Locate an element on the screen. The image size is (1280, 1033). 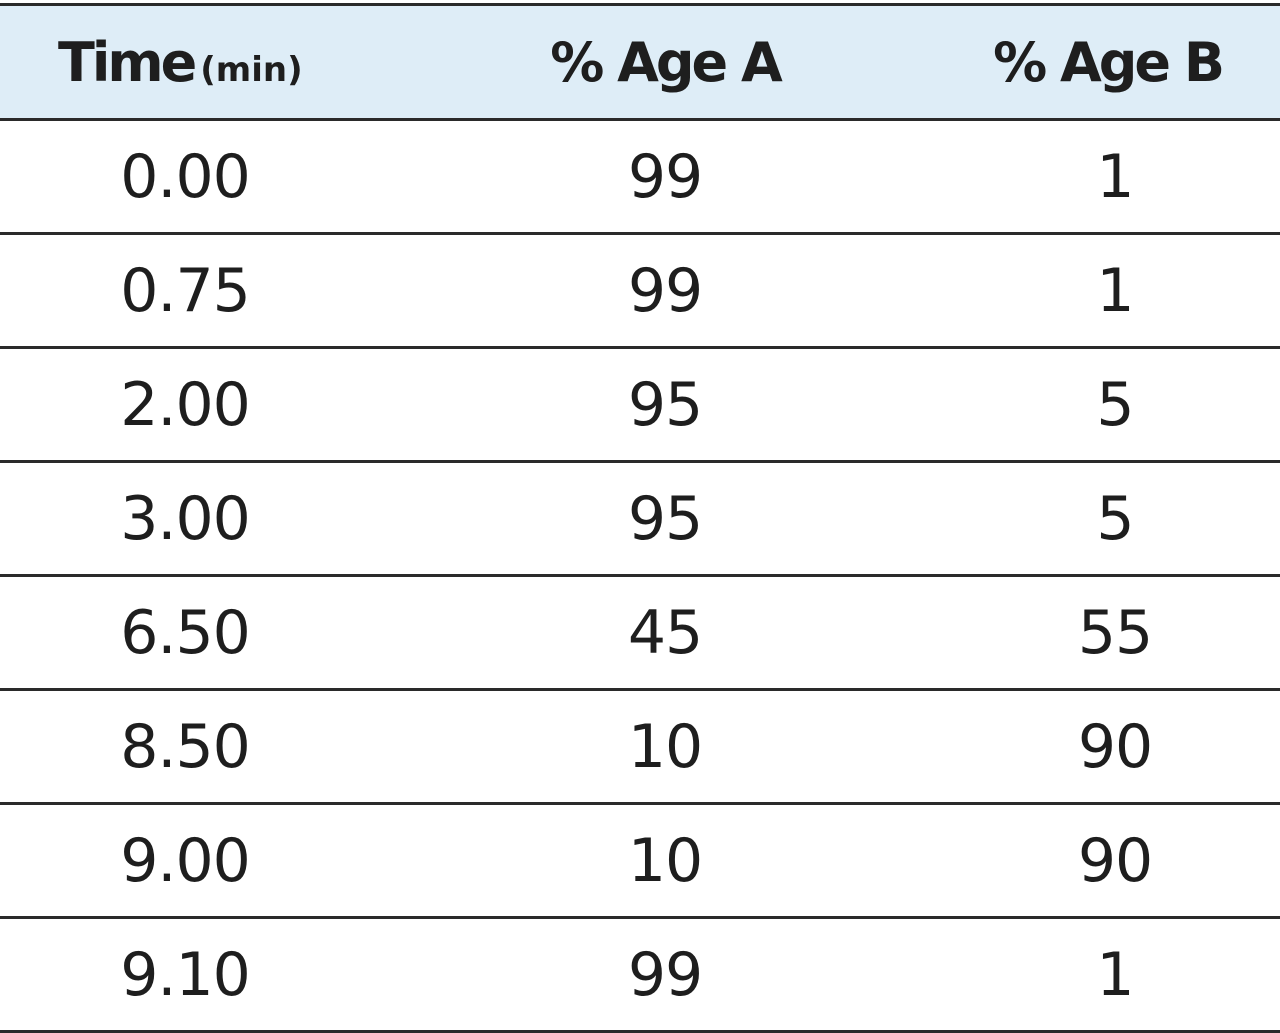
table-row: 3.00 95 5 is located at coordinates (640, 519).